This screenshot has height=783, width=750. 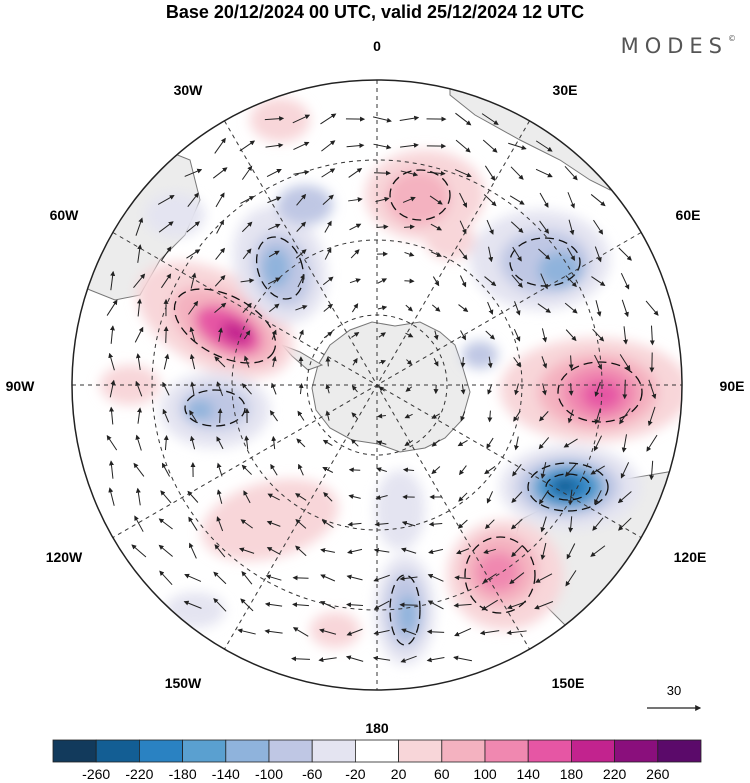 What do you see at coordinates (204, 751) in the screenshot?
I see `colorbar-swatch` at bounding box center [204, 751].